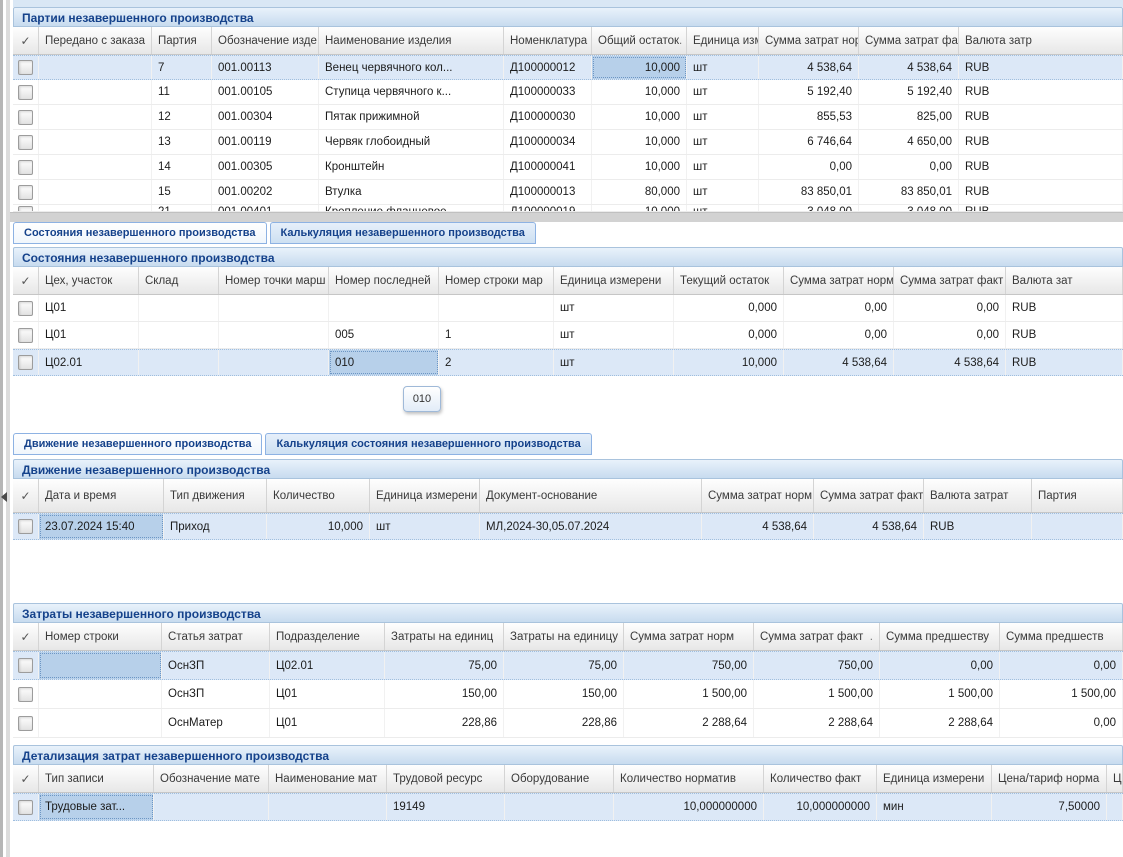 This screenshot has height=857, width=1123. What do you see at coordinates (411, 142) in the screenshot?
I see `cell-naimenovanie-izdeliya: Червяк глобоидный` at bounding box center [411, 142].